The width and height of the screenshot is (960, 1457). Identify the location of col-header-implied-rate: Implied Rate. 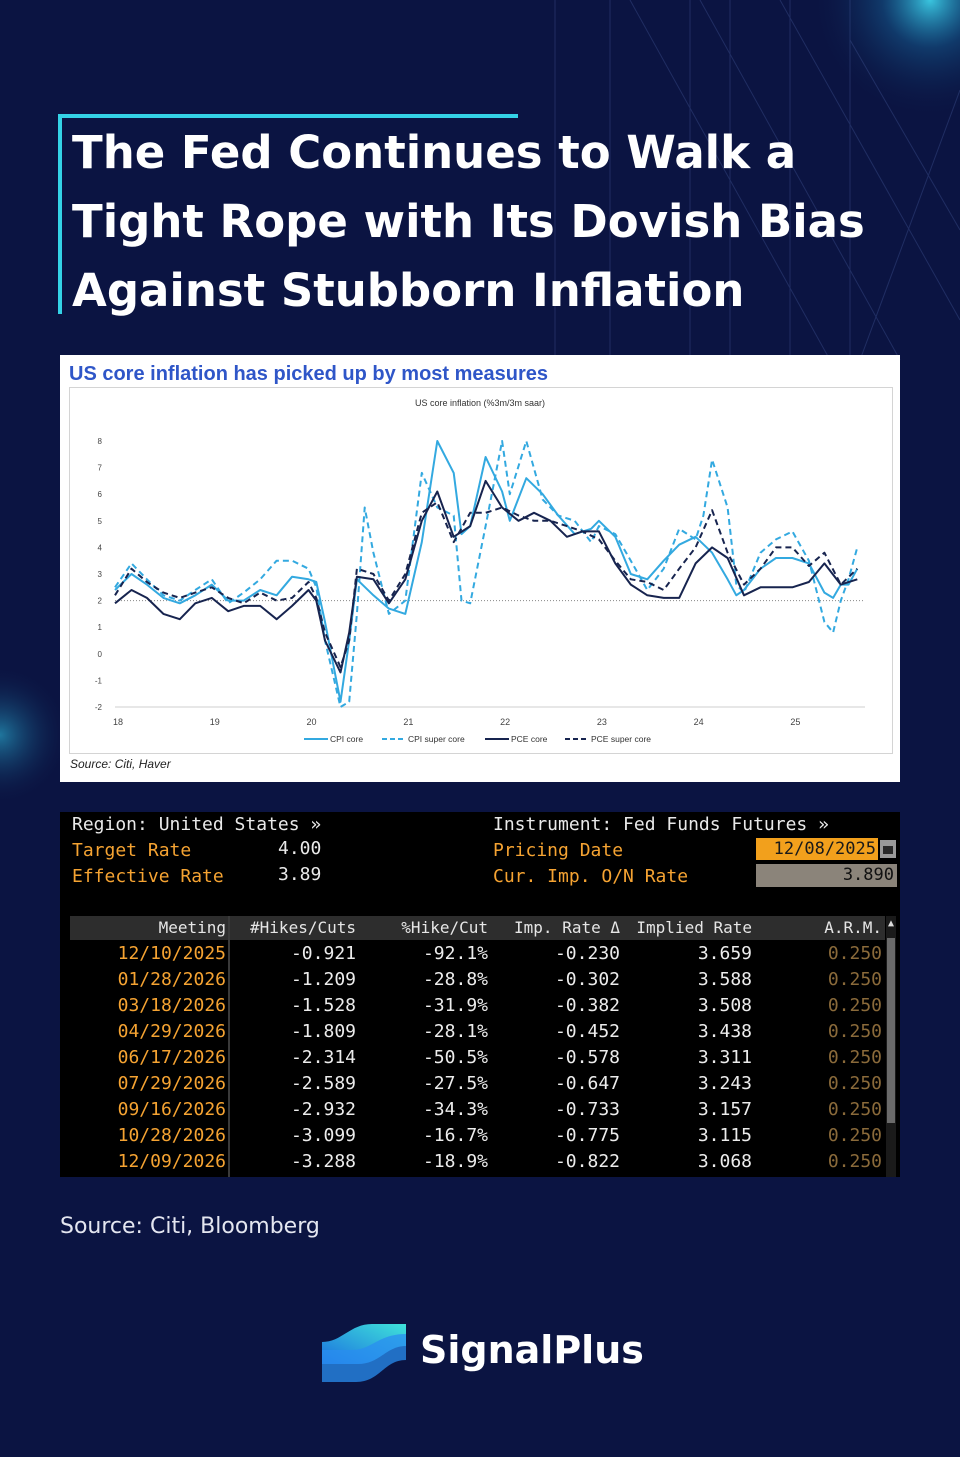
(694, 927).